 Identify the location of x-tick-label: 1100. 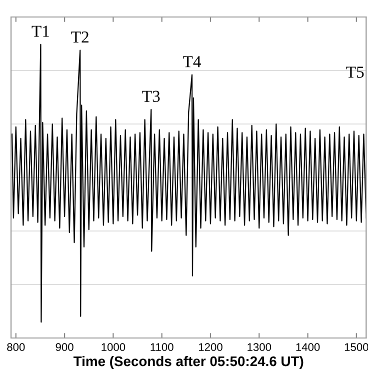
(162, 347).